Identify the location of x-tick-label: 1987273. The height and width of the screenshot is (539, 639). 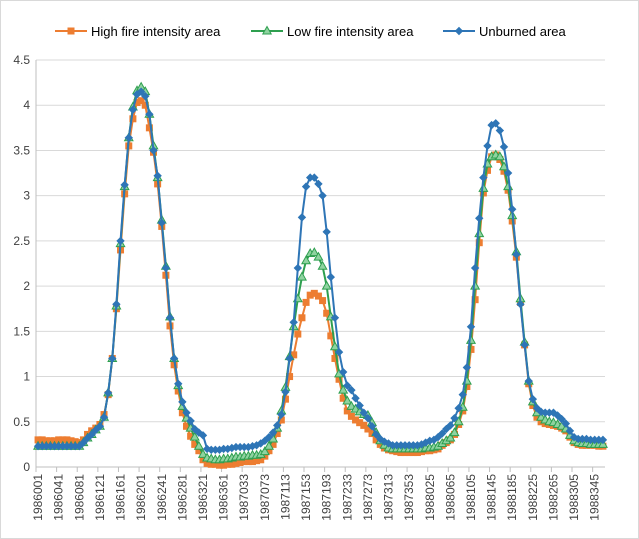
(368, 497).